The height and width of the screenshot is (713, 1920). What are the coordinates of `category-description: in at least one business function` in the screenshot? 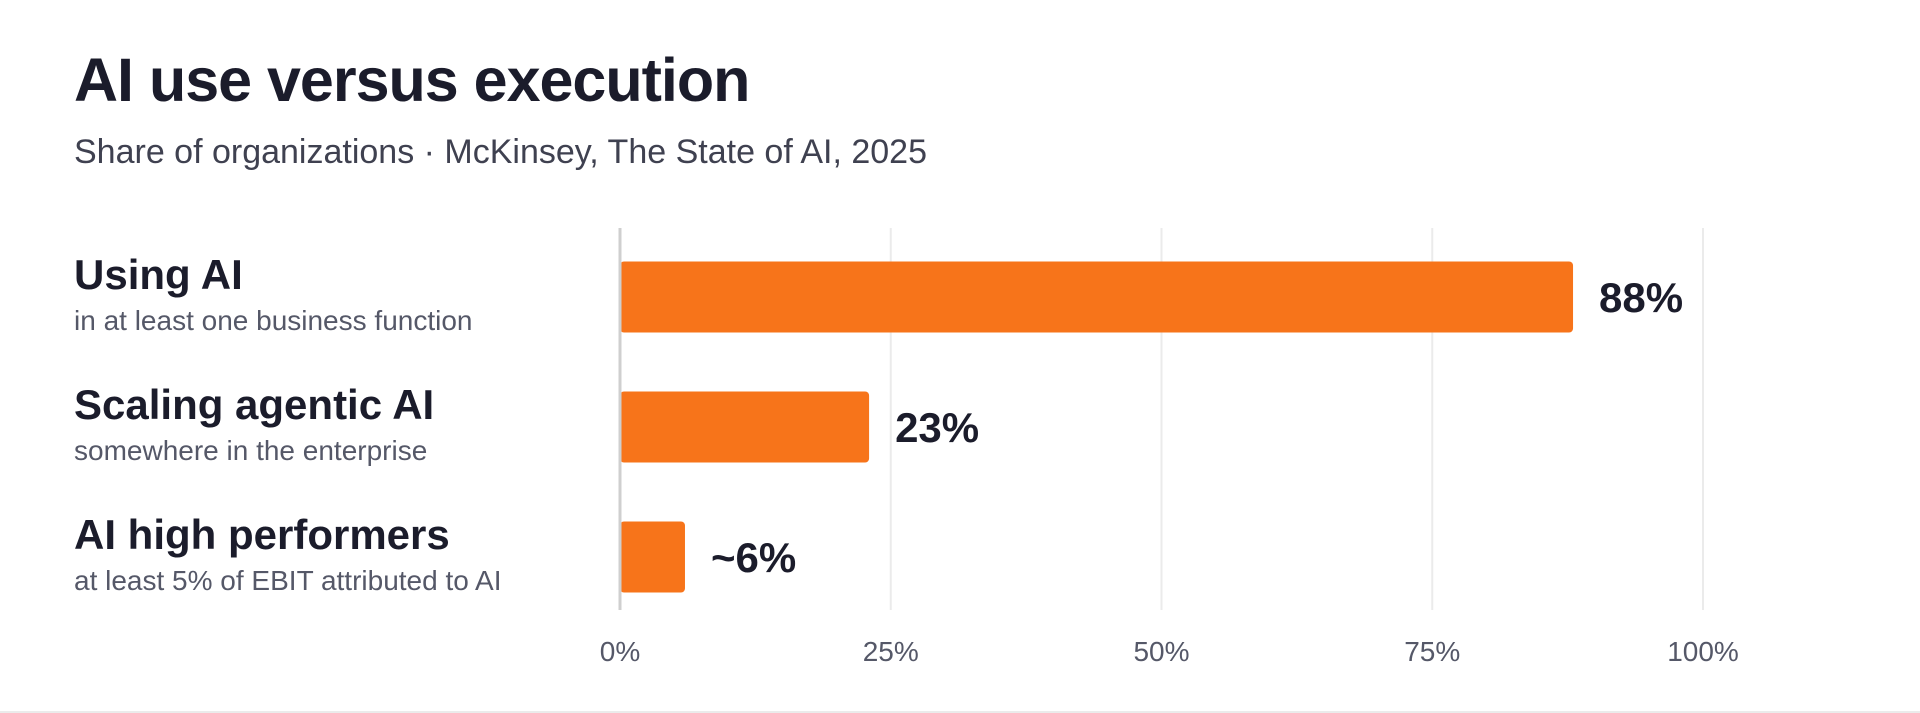 It's located at (273, 321).